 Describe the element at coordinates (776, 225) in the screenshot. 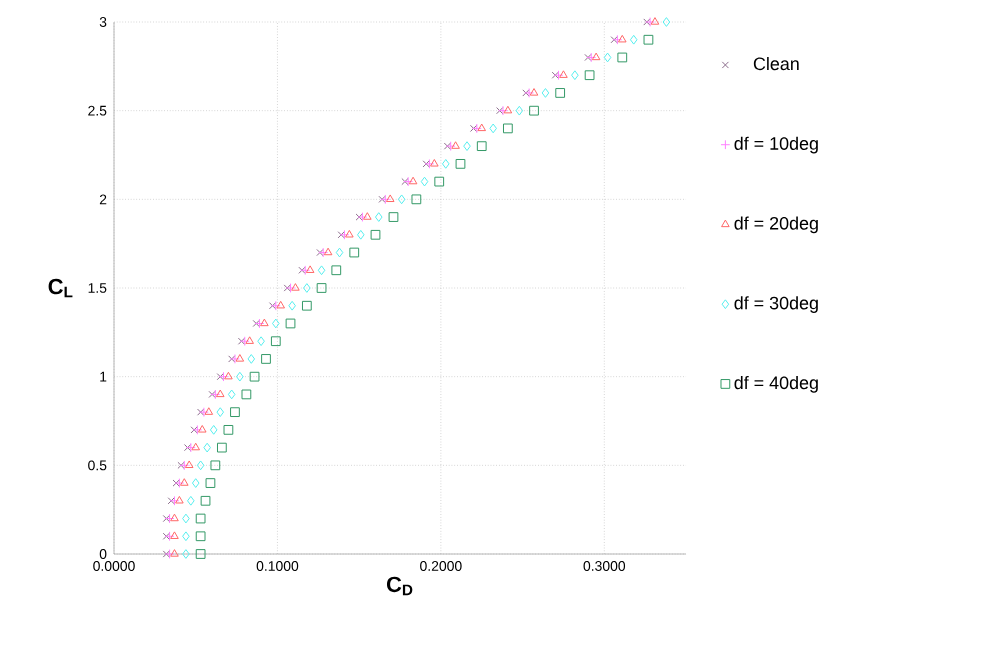

I see `legend-label: df = 20deg` at that location.